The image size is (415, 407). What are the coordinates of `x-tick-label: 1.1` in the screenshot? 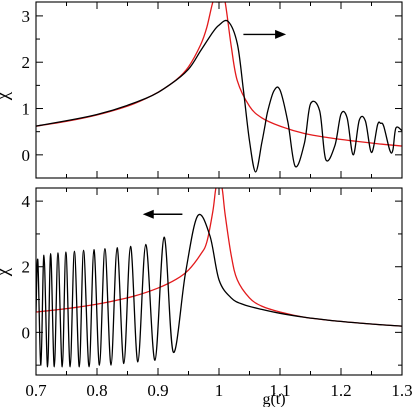 It's located at (279, 390).